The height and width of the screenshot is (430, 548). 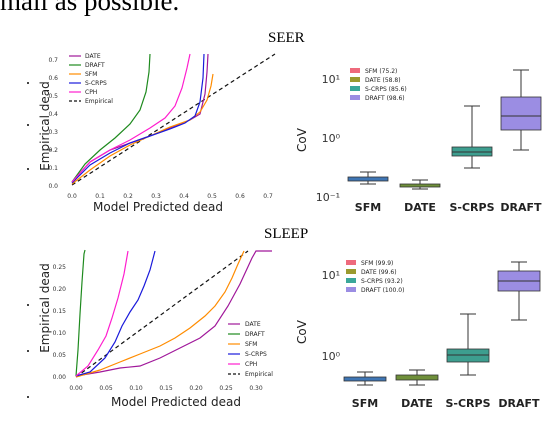 What do you see at coordinates (53, 150) in the screenshot?
I see `ytick: 0.2` at bounding box center [53, 150].